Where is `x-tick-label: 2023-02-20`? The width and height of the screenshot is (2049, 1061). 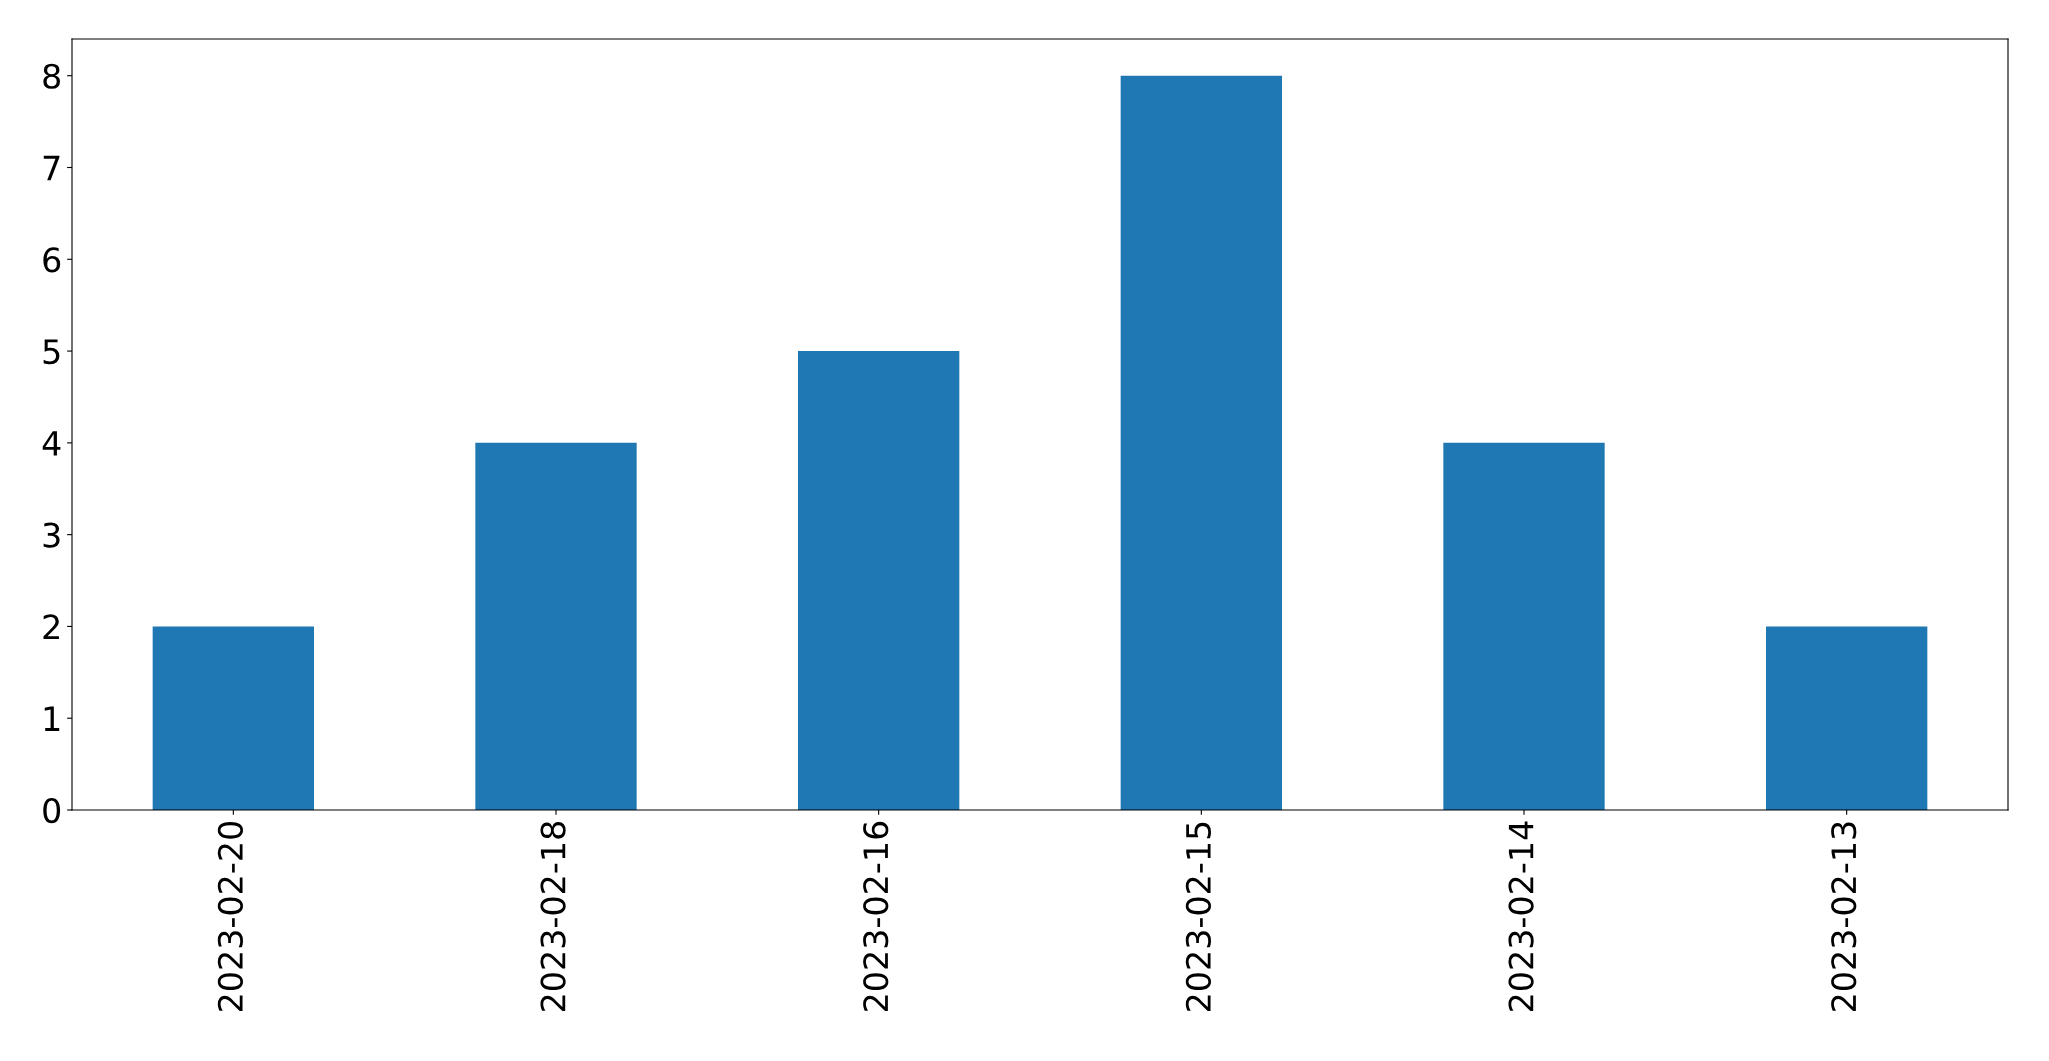
x-tick-label: 2023-02-20 is located at coordinates (230, 916).